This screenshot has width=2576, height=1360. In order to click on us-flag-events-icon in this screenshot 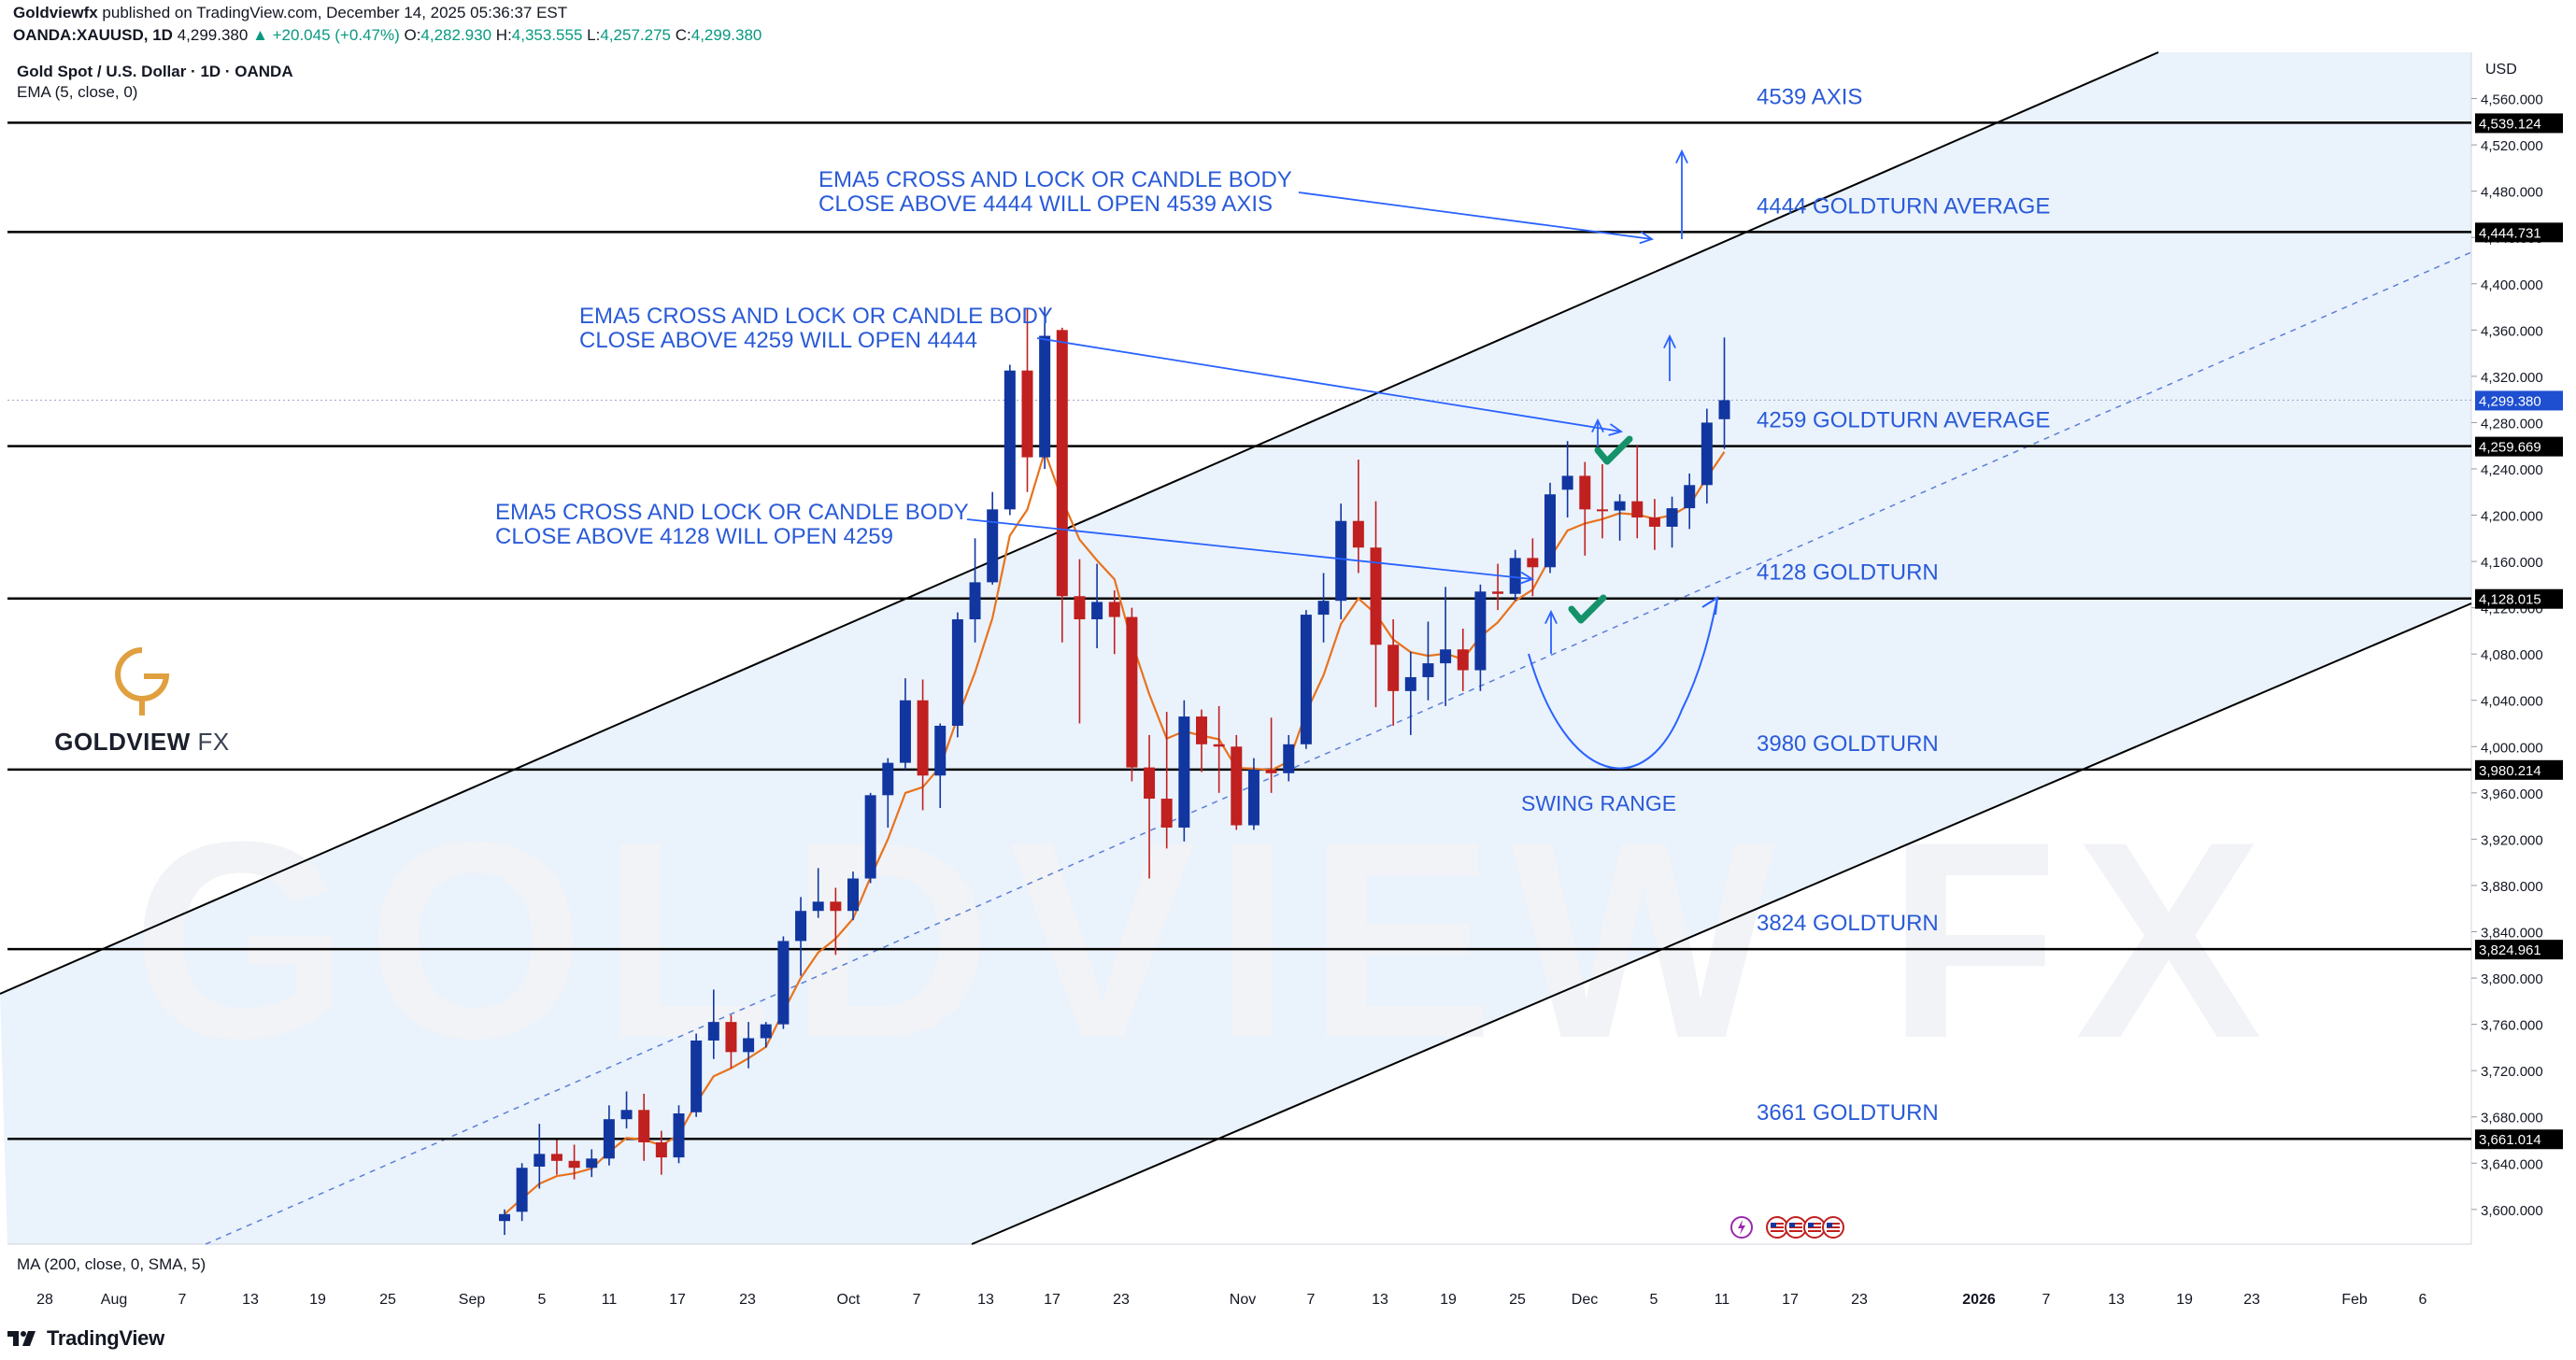, I will do `click(1806, 1227)`.